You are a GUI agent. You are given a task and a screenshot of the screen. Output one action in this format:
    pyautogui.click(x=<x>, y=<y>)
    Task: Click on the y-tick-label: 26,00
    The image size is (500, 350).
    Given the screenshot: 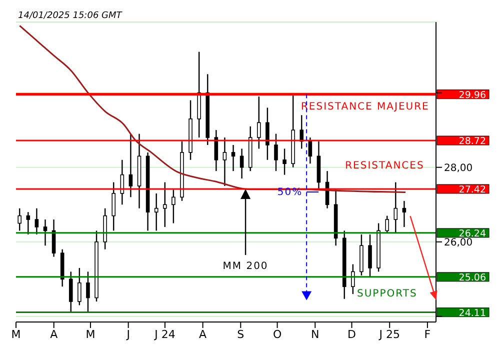 What is the action you would take?
    pyautogui.click(x=458, y=242)
    